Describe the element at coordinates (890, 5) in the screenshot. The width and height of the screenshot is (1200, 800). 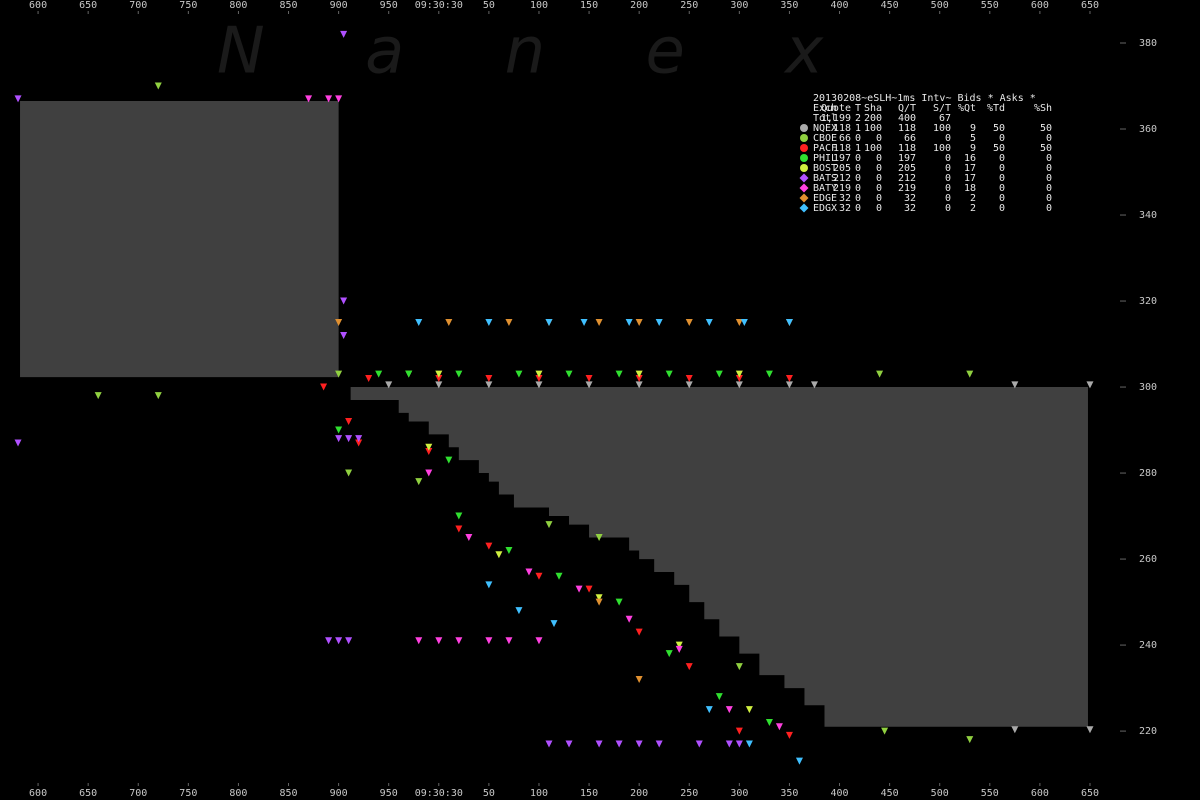
I see `x-tick-label-top: 450` at that location.